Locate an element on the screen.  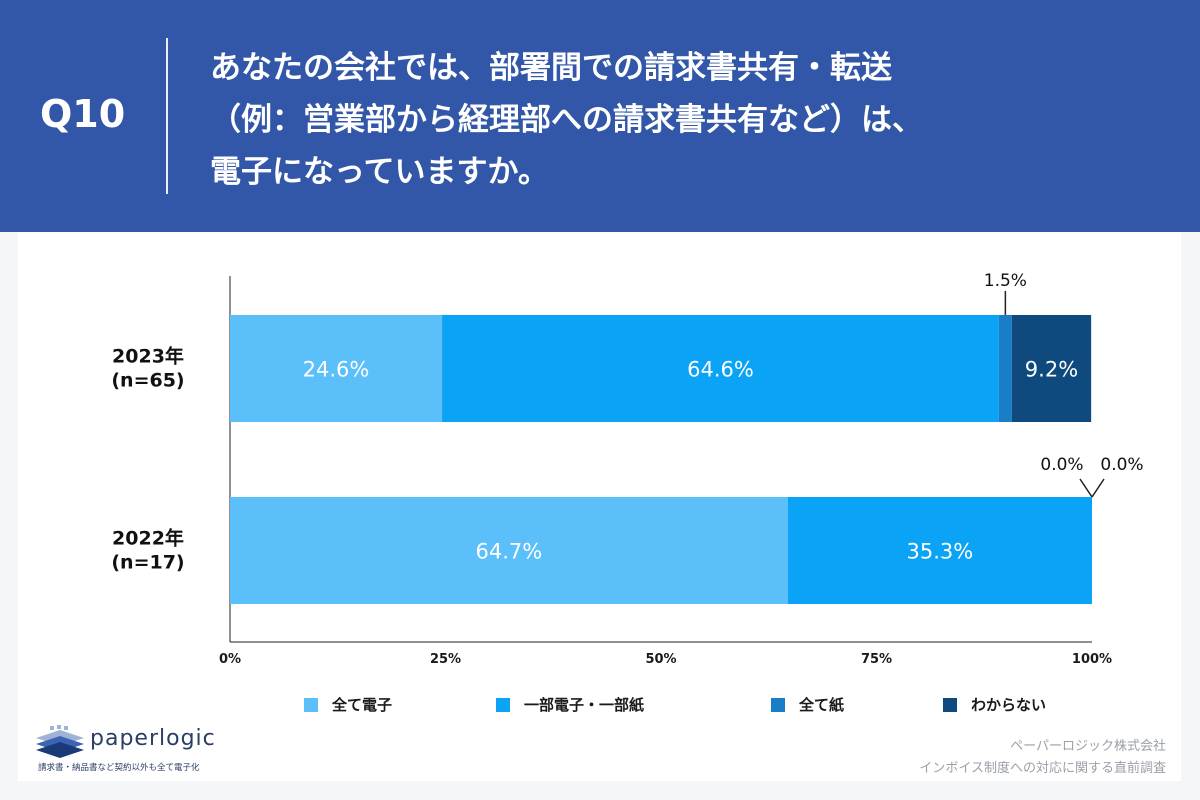
category-label: 2023年(n=65) is located at coordinates (147, 368).